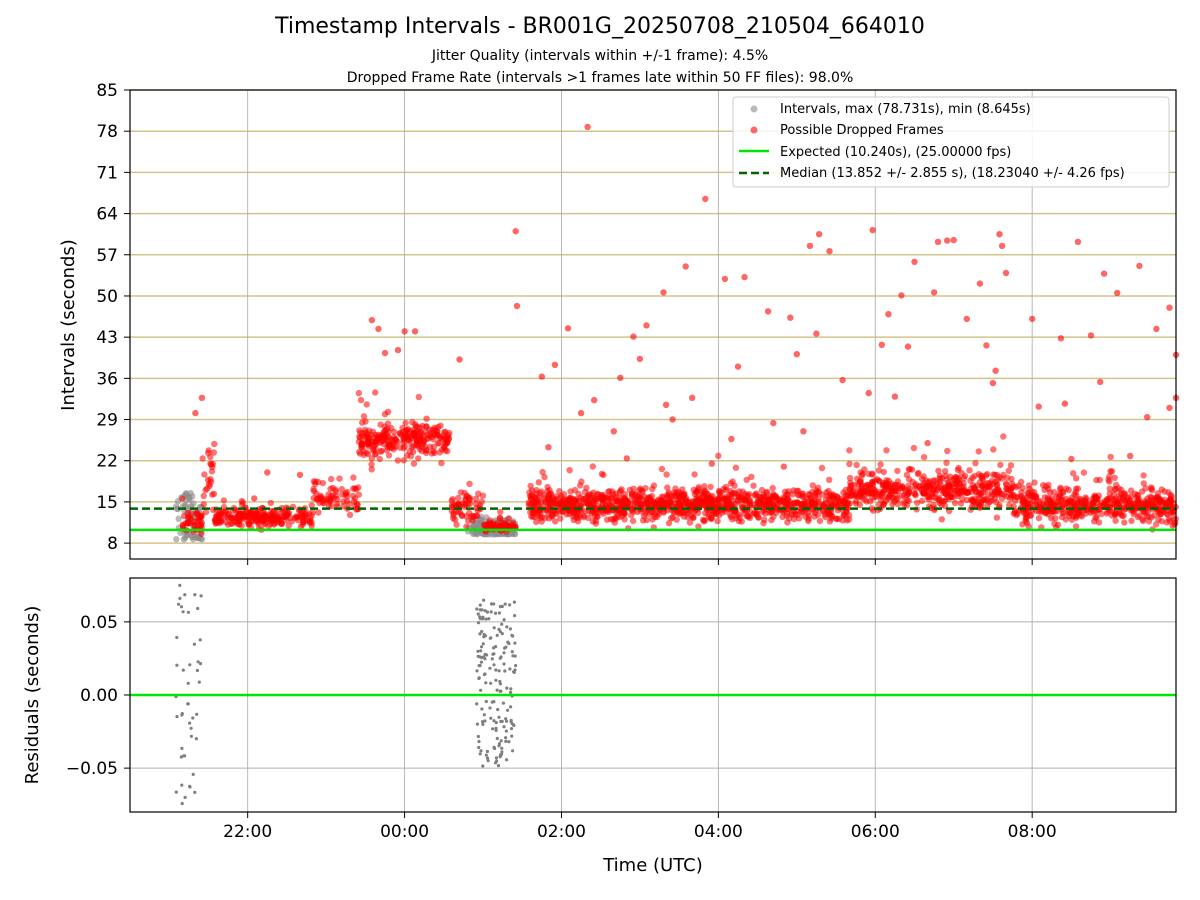 Image resolution: width=1200 pixels, height=900 pixels. I want to click on y-tick-label: 64, so click(107, 215).